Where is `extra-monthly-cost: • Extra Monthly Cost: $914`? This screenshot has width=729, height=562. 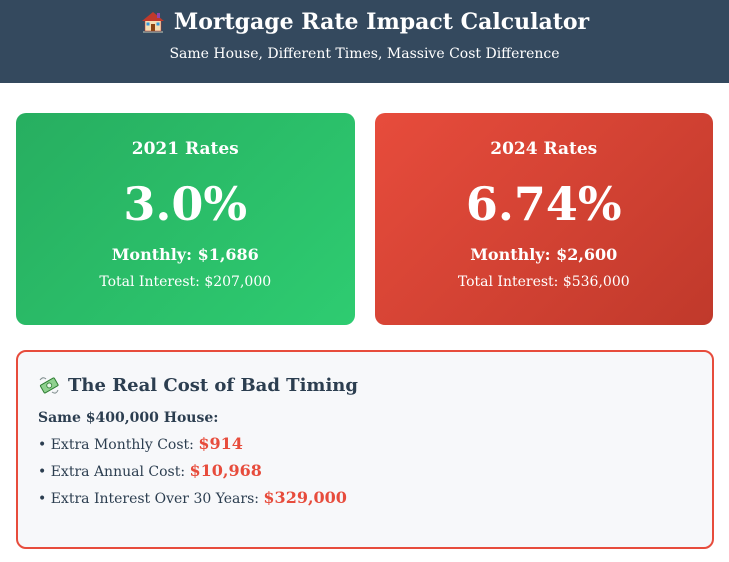 extra-monthly-cost: • Extra Monthly Cost: $914 is located at coordinates (365, 443).